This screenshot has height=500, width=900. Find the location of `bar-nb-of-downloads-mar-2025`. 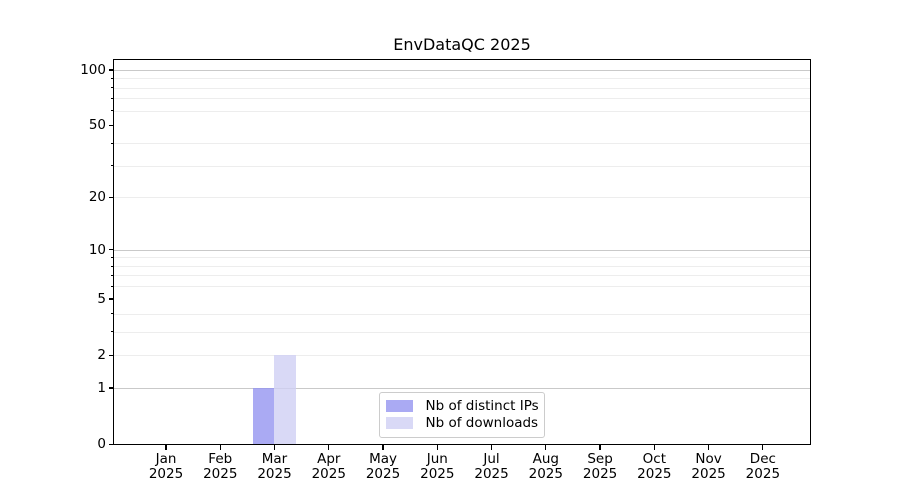

bar-nb-of-downloads-mar-2025 is located at coordinates (285, 399).